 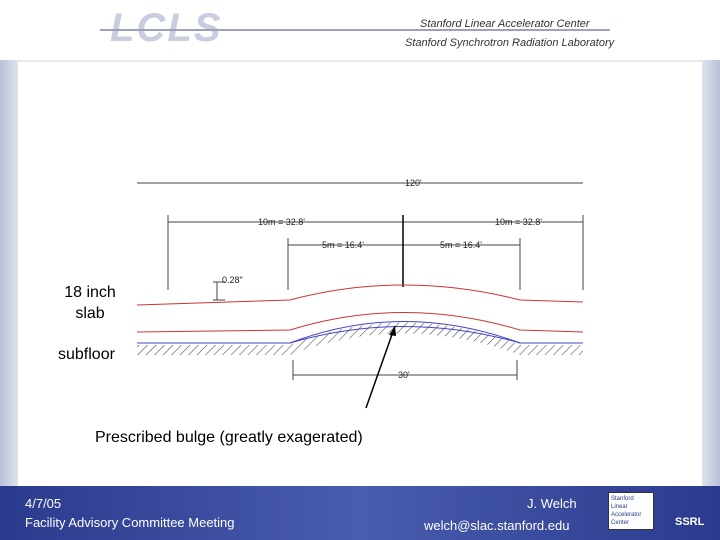 I want to click on slab-bottom, so click(x=360, y=322).